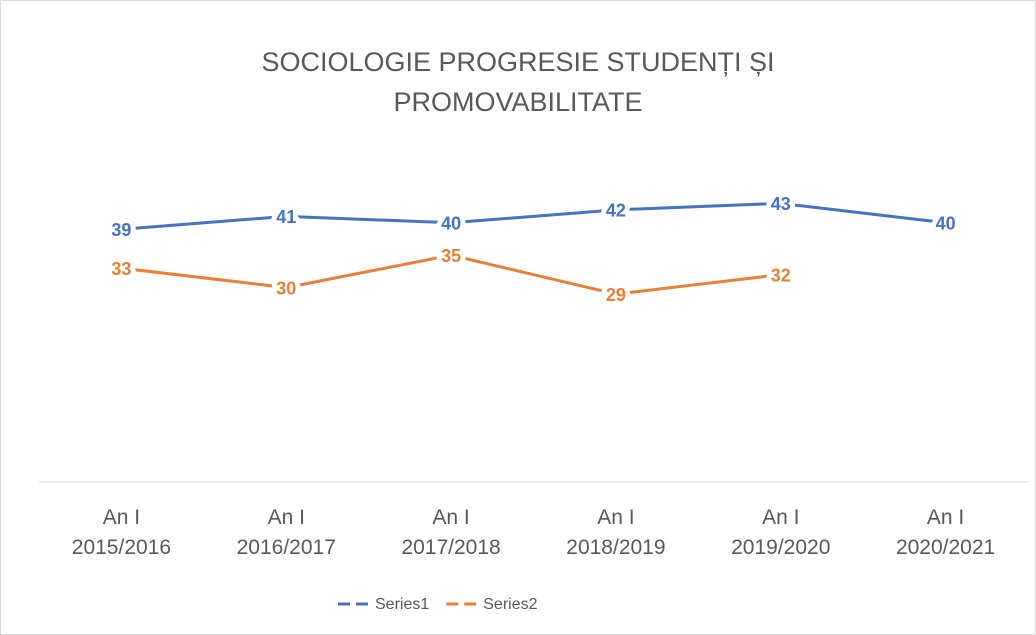 Image resolution: width=1036 pixels, height=635 pixels. What do you see at coordinates (781, 275) in the screenshot?
I see `data-label: 32` at bounding box center [781, 275].